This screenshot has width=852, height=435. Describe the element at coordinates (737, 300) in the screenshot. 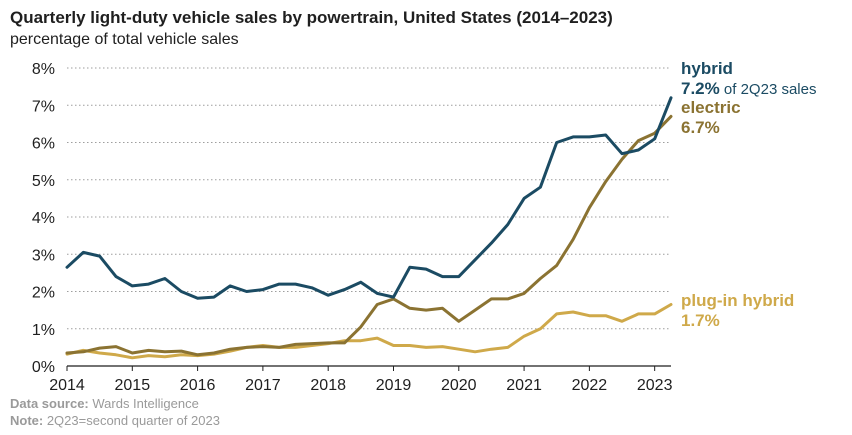

I see `plug-in-hybrid-label: plug-in hybrid` at that location.